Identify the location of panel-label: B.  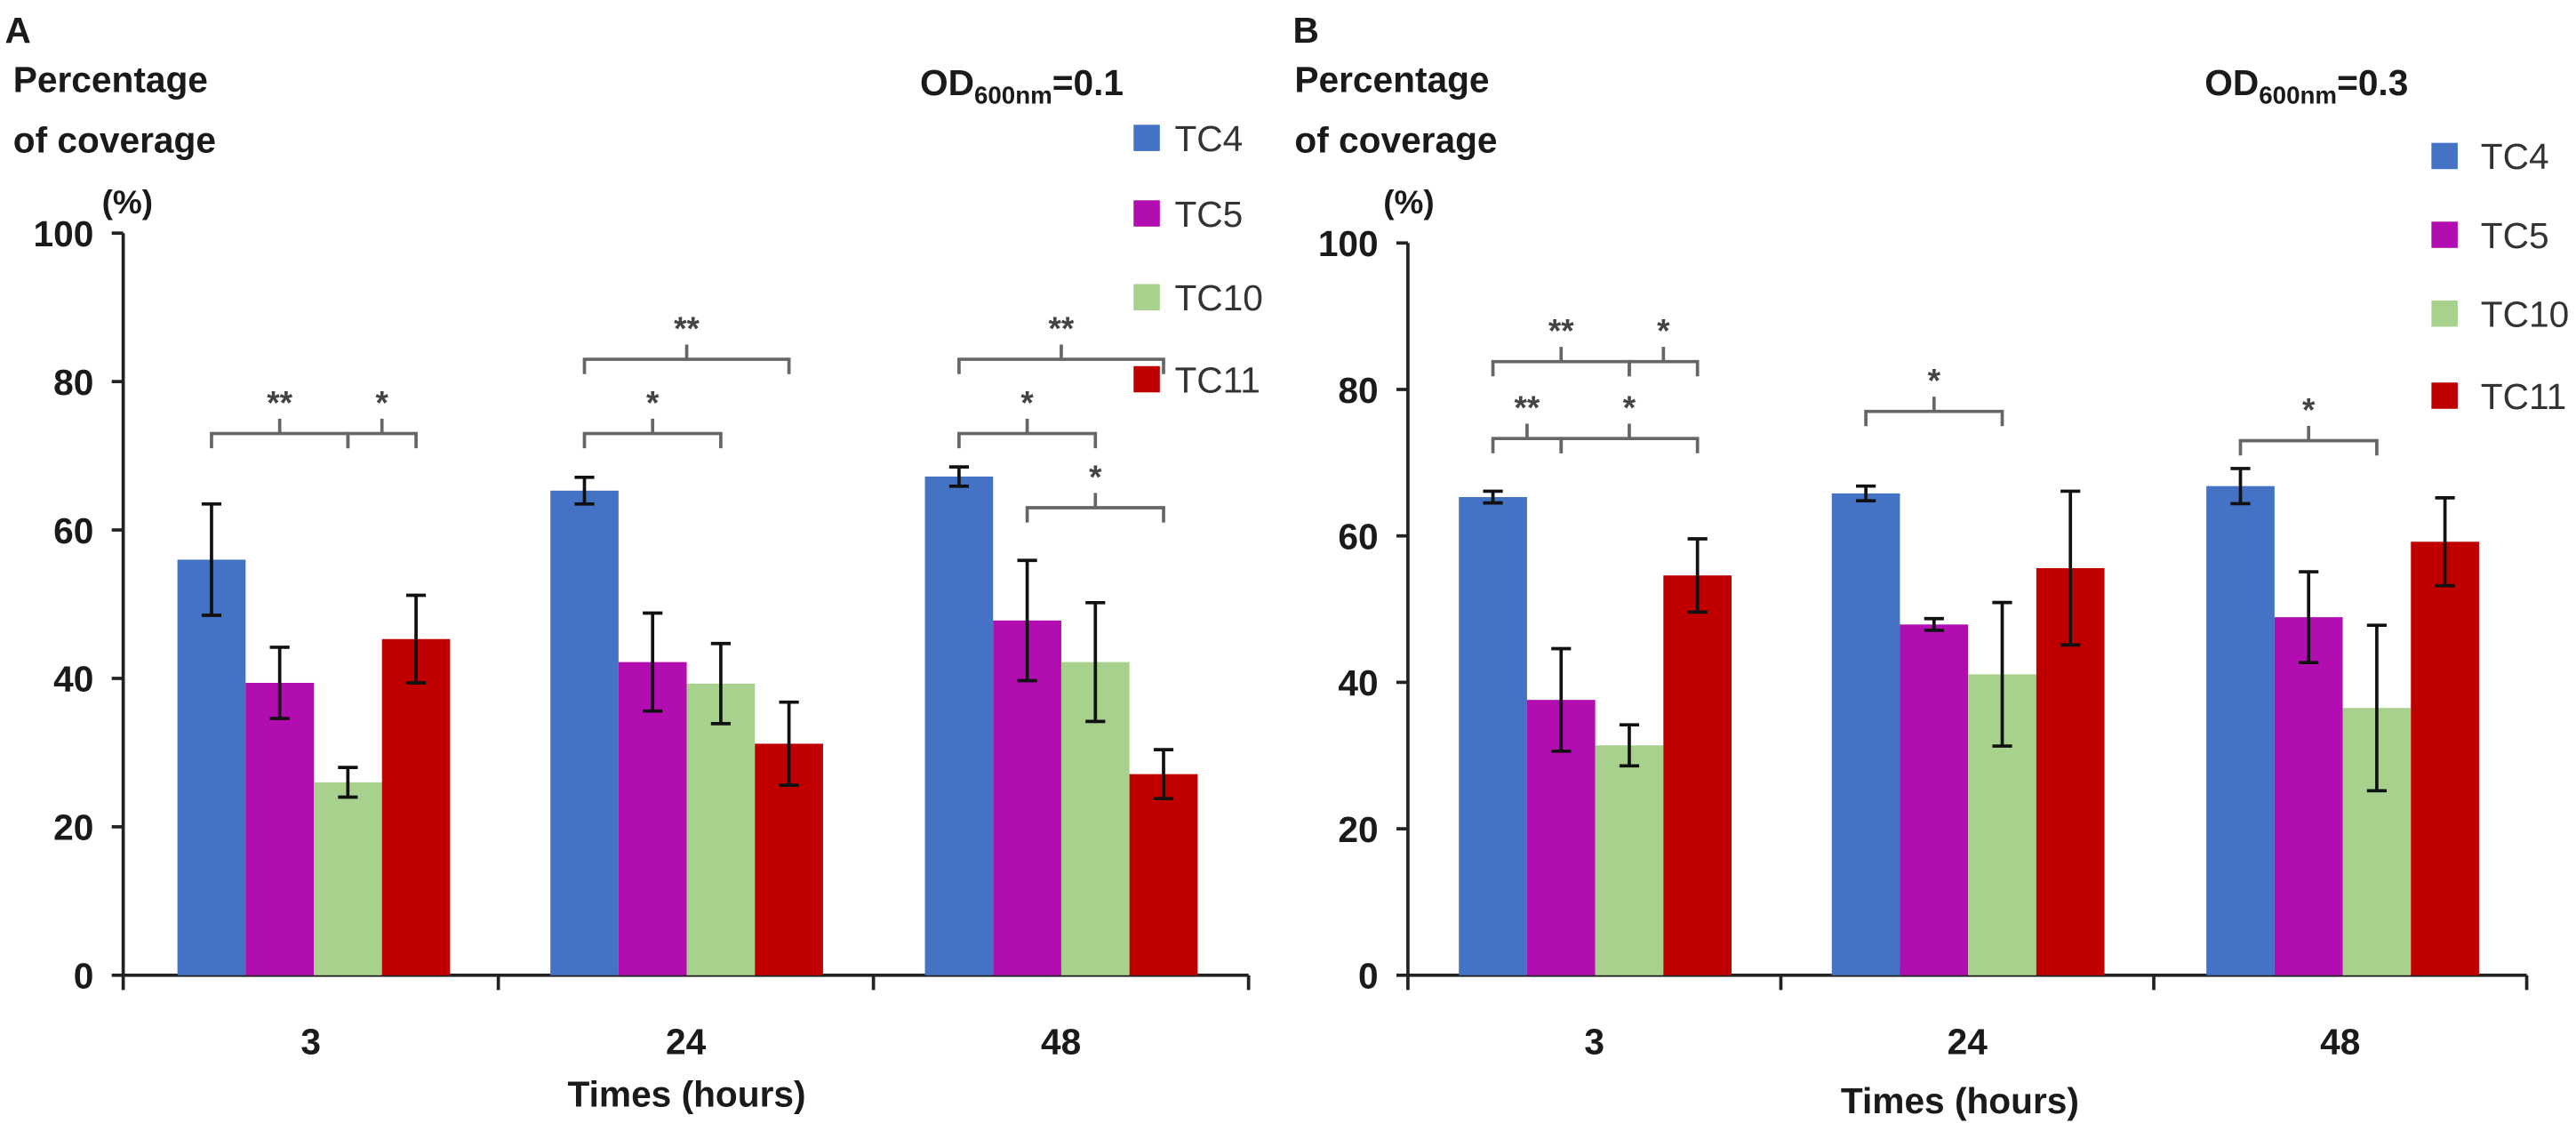
(1306, 30).